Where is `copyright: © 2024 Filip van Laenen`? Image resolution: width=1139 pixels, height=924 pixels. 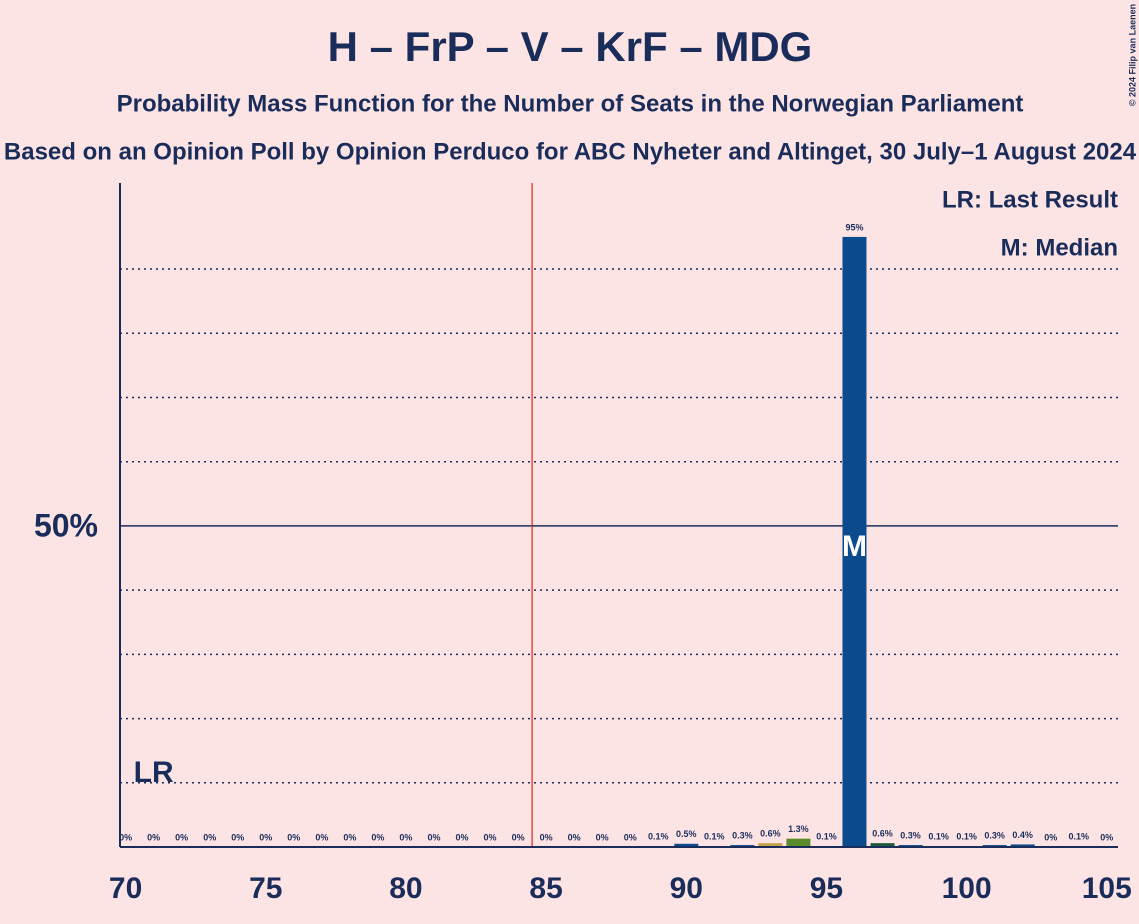 copyright: © 2024 Filip van Laenen is located at coordinates (1132, 55).